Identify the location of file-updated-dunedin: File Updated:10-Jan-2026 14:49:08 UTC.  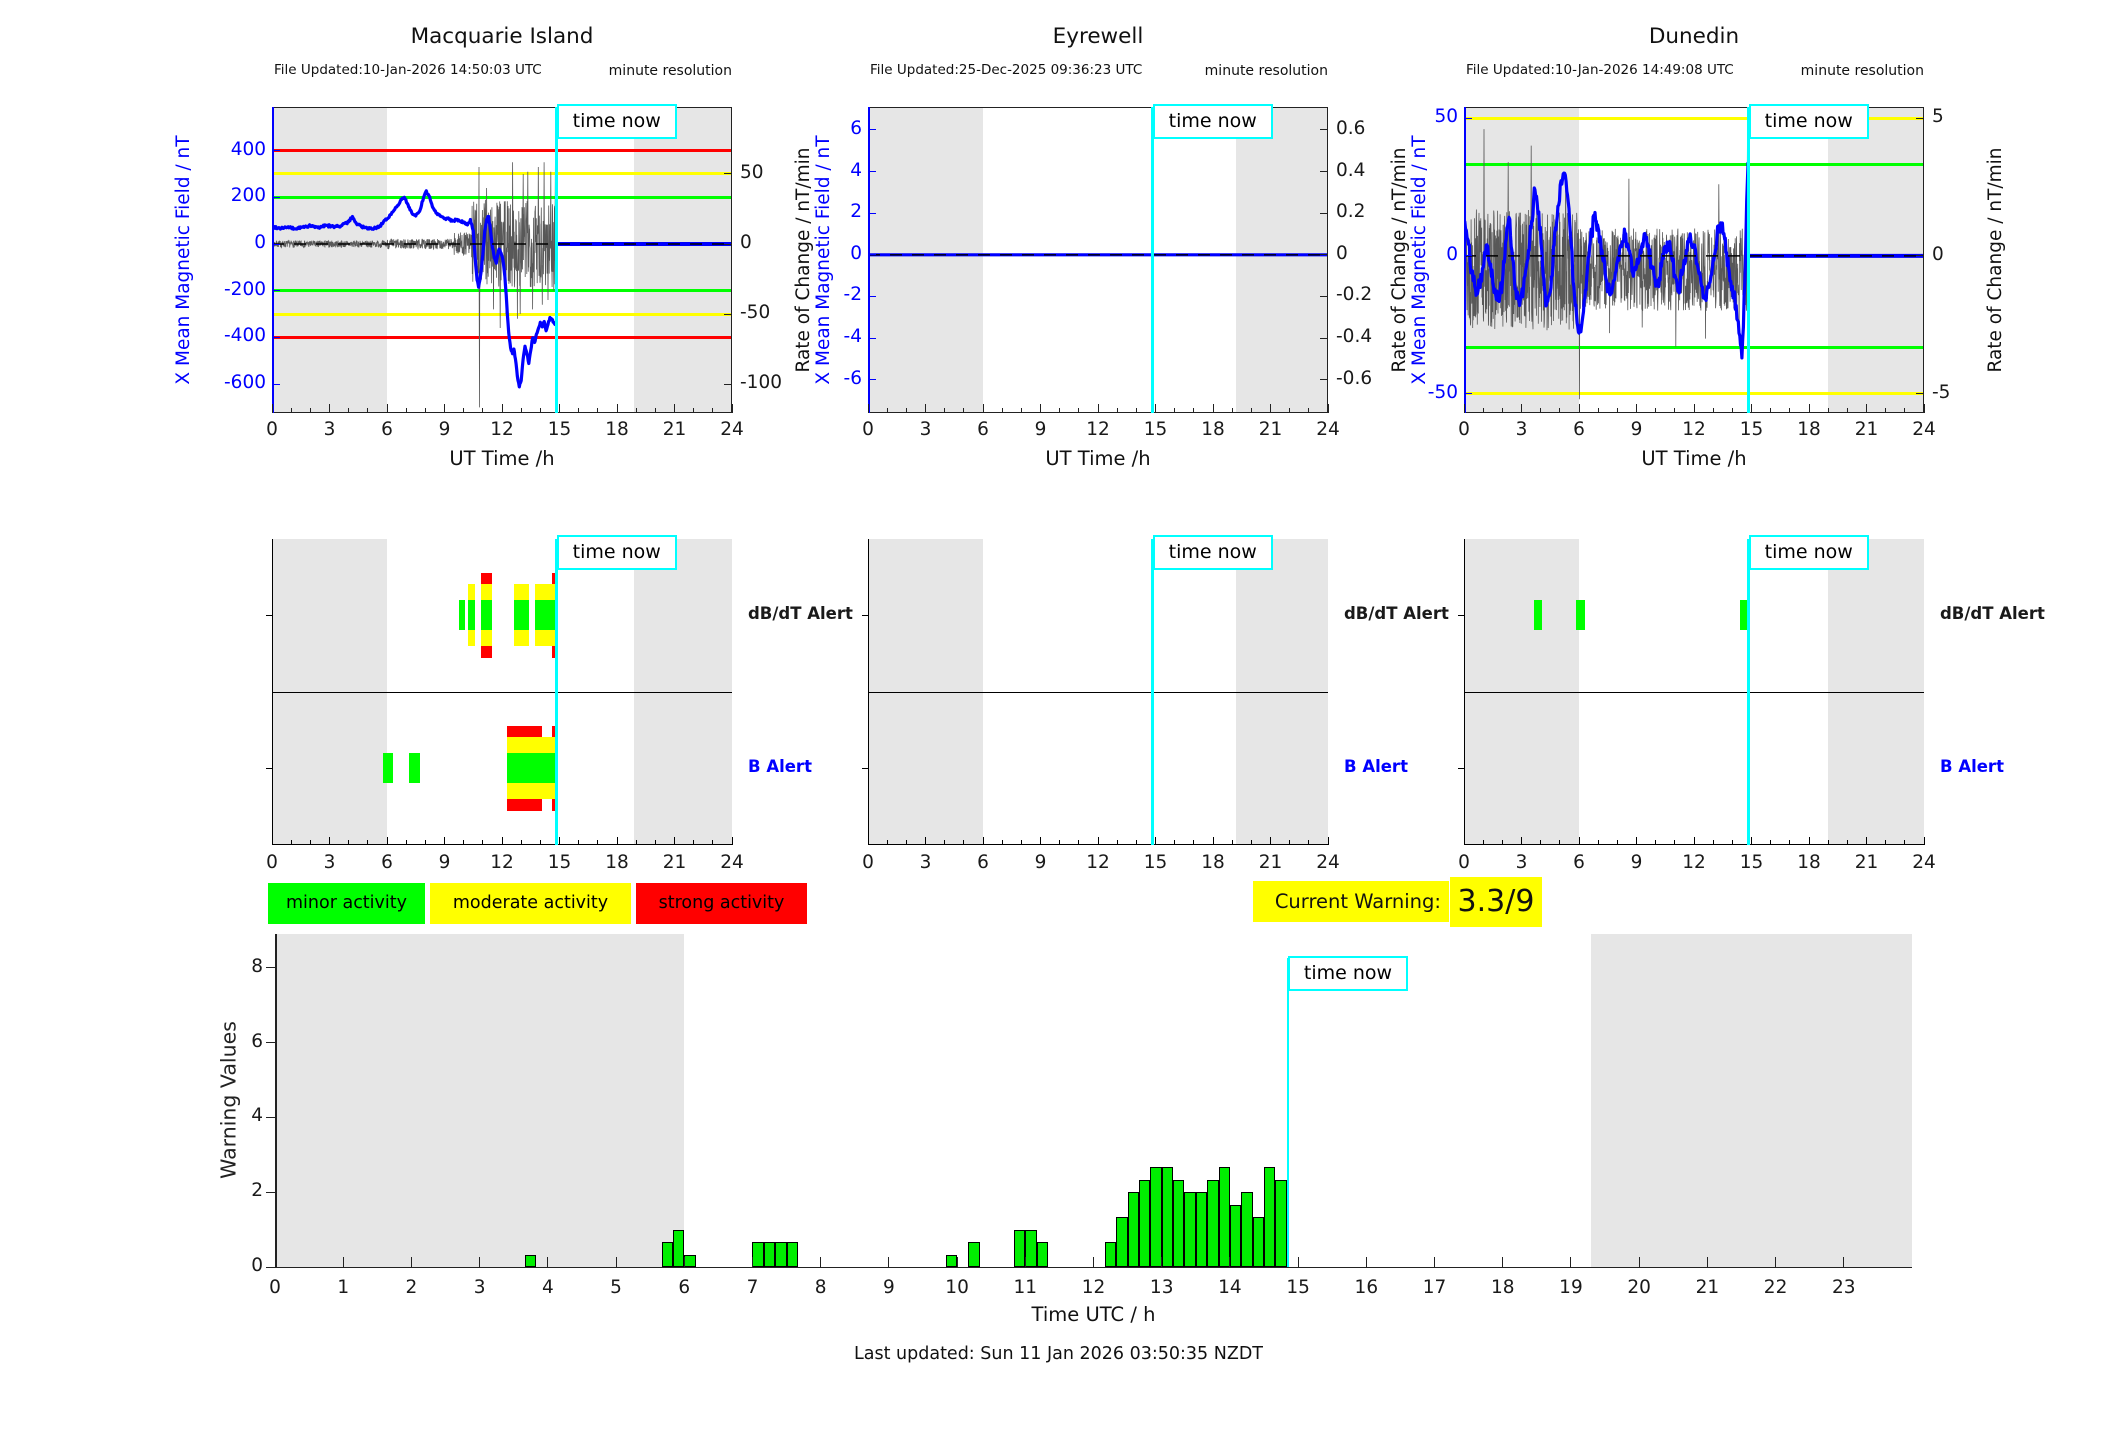
(1600, 70).